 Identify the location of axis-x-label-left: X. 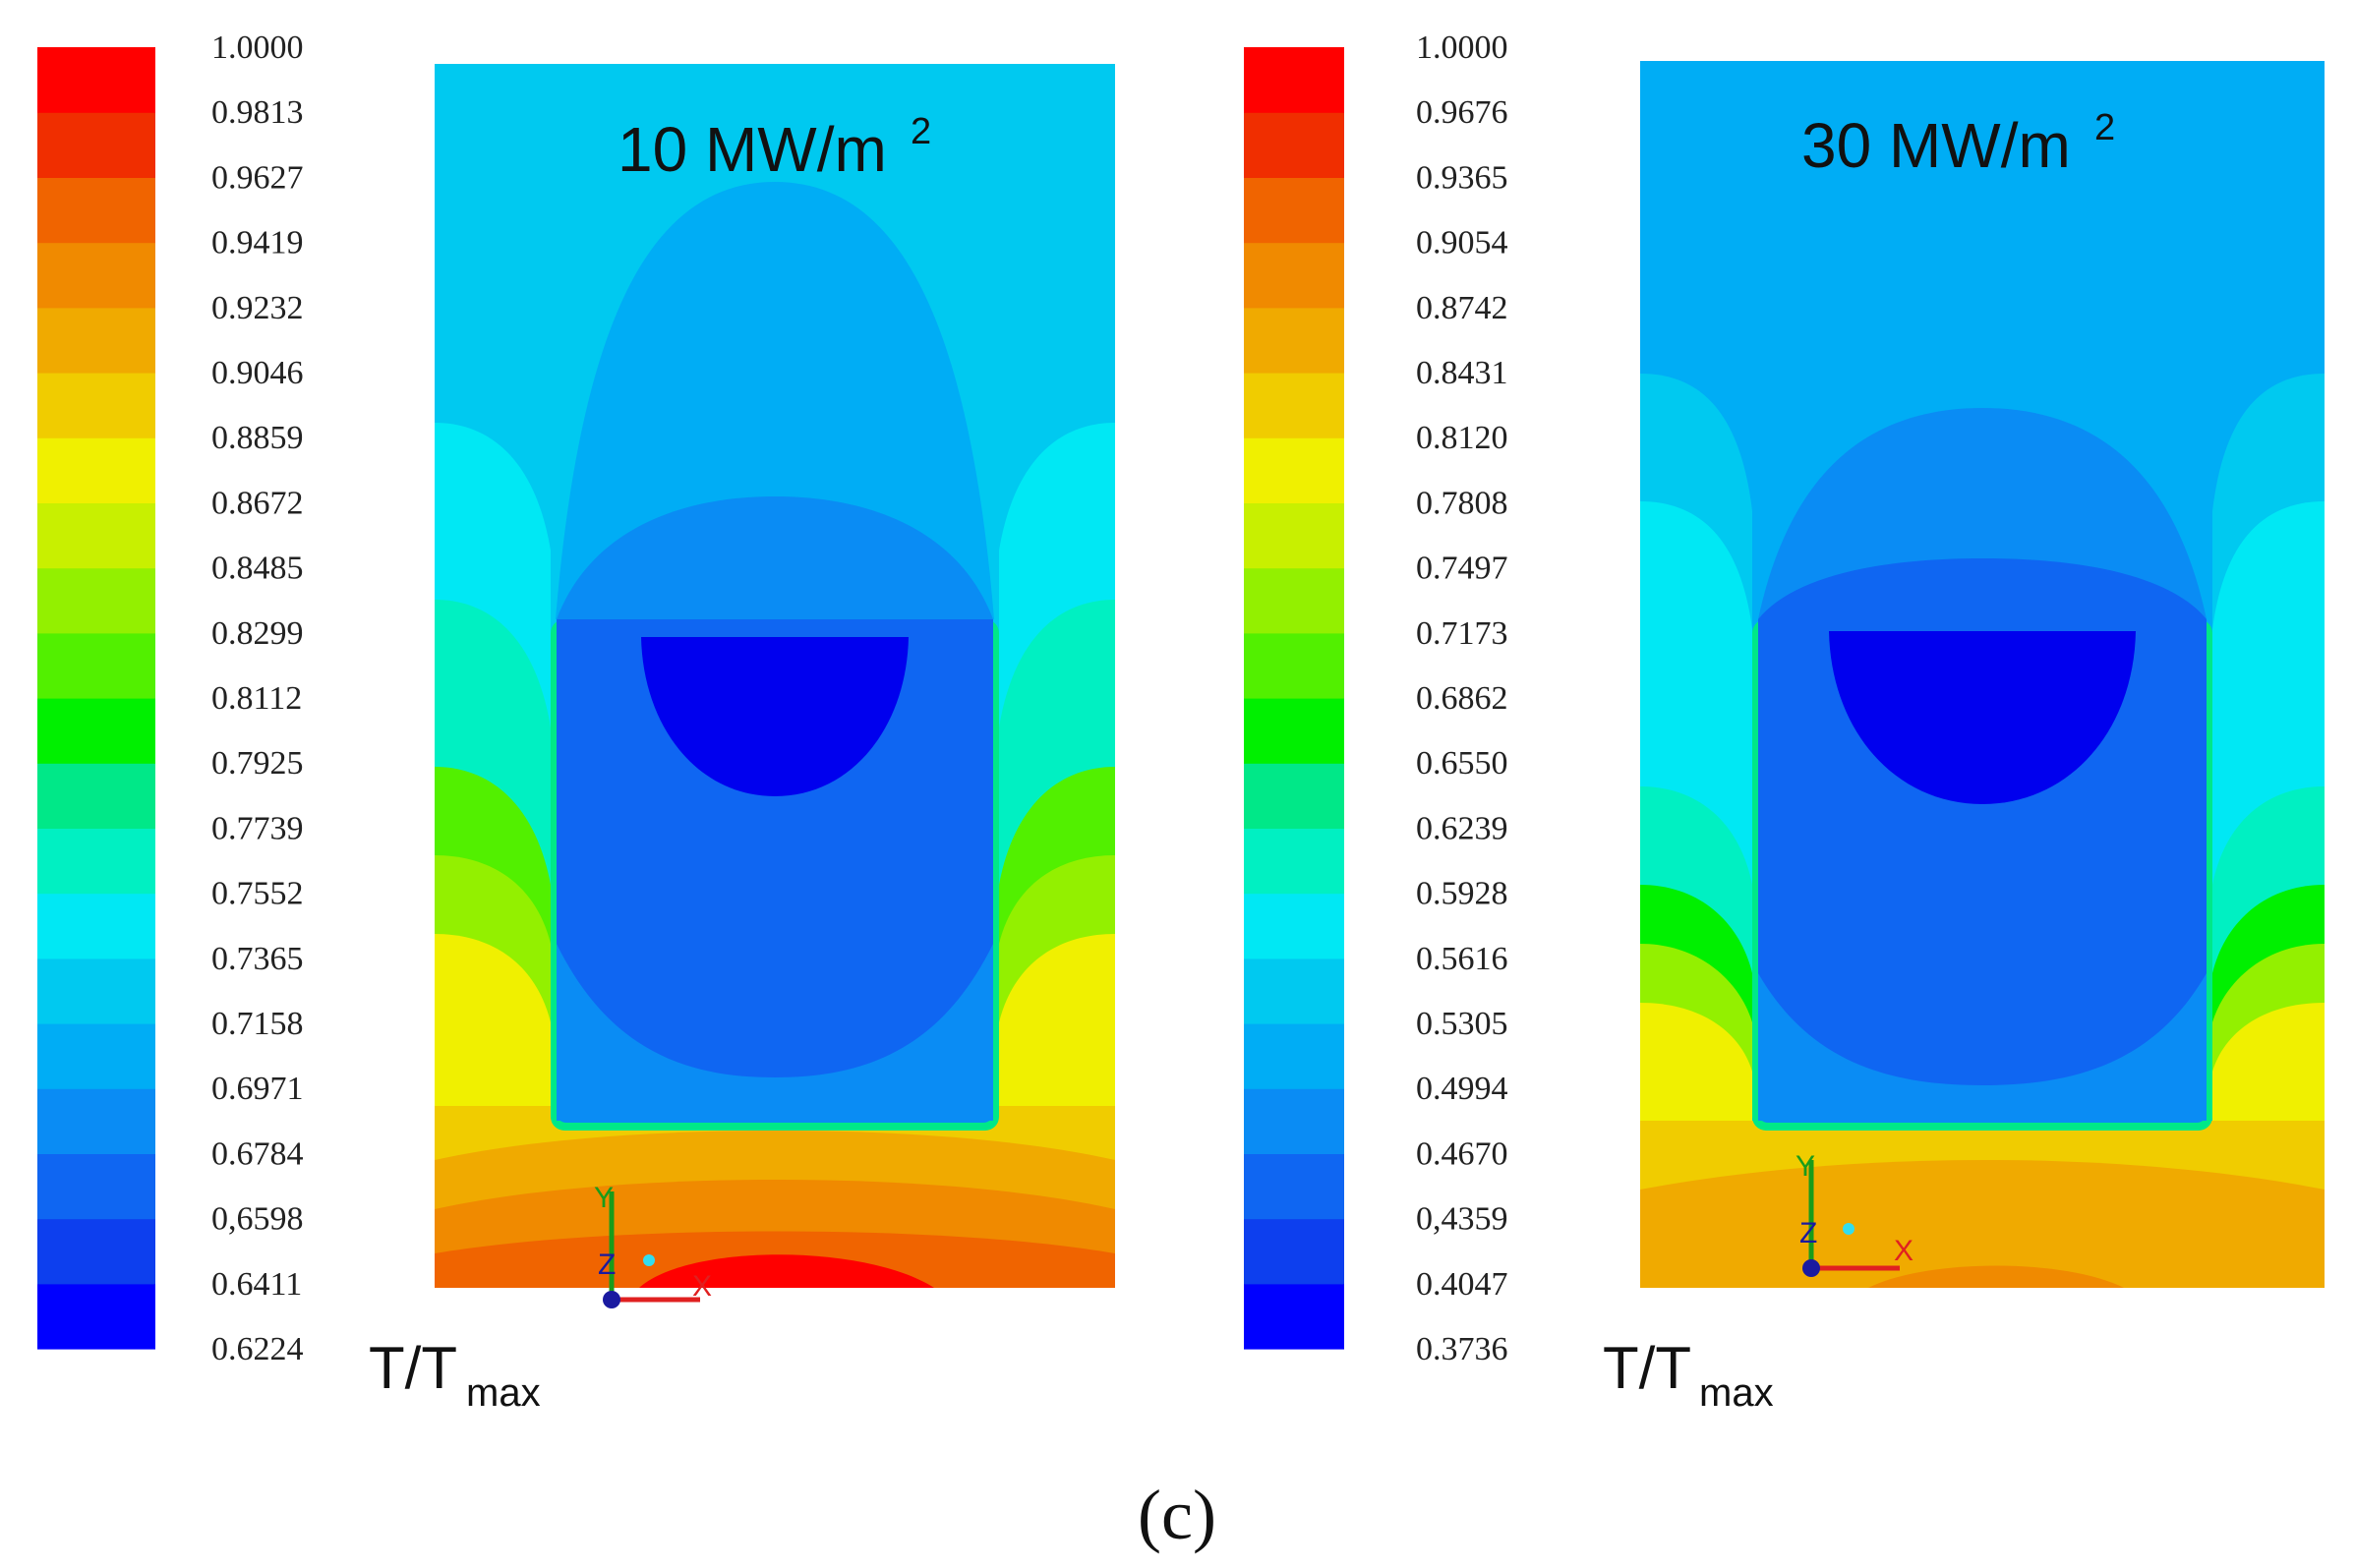
(702, 1286).